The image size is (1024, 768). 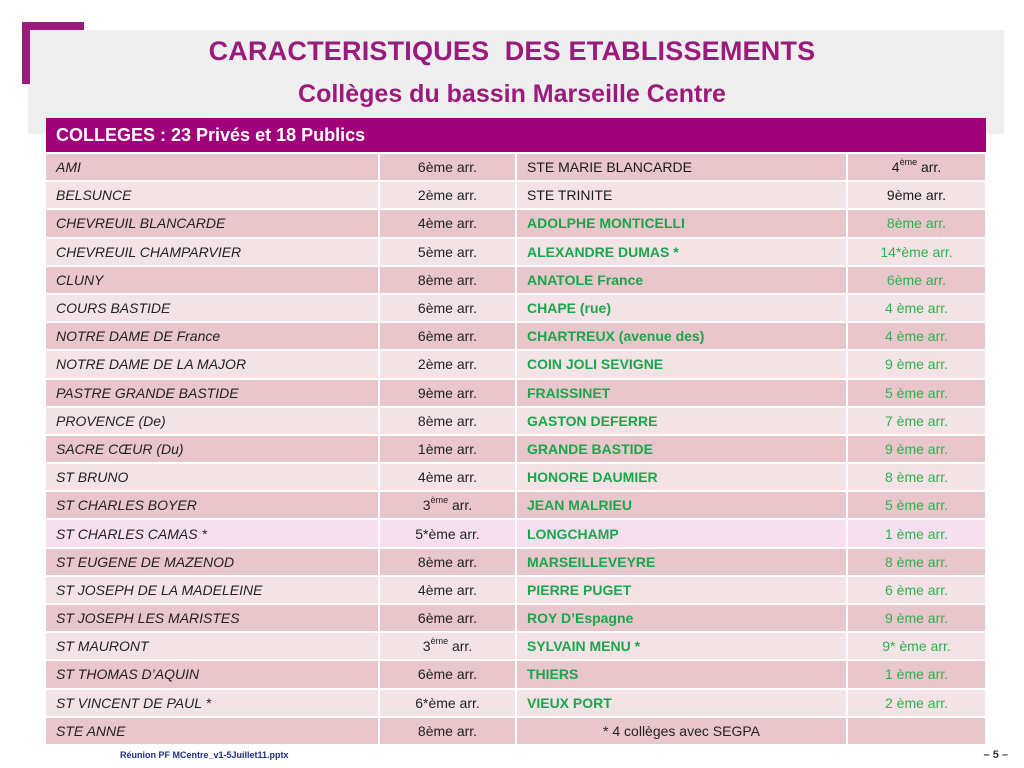 I want to click on table-row: BELSUNCE 2ème arr. STE TRINITE 9ème arr., so click(x=516, y=196).